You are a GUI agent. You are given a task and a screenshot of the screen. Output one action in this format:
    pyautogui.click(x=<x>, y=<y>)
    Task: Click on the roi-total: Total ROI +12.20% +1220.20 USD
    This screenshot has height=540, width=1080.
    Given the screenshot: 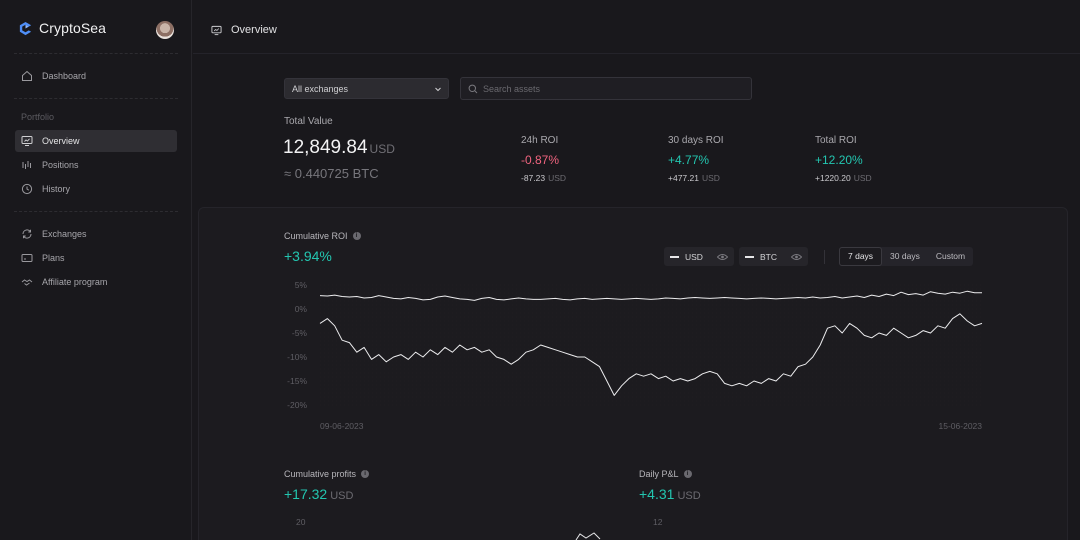 What is the action you would take?
    pyautogui.click(x=843, y=159)
    